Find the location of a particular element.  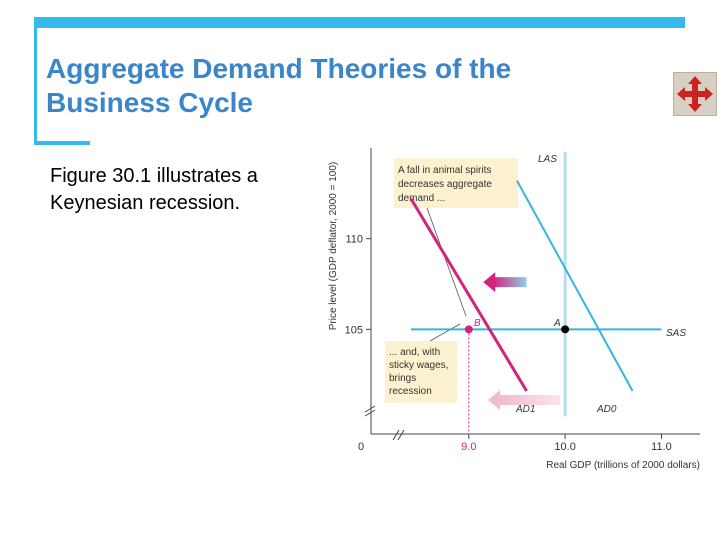

series-line-ad0 is located at coordinates (575, 286).